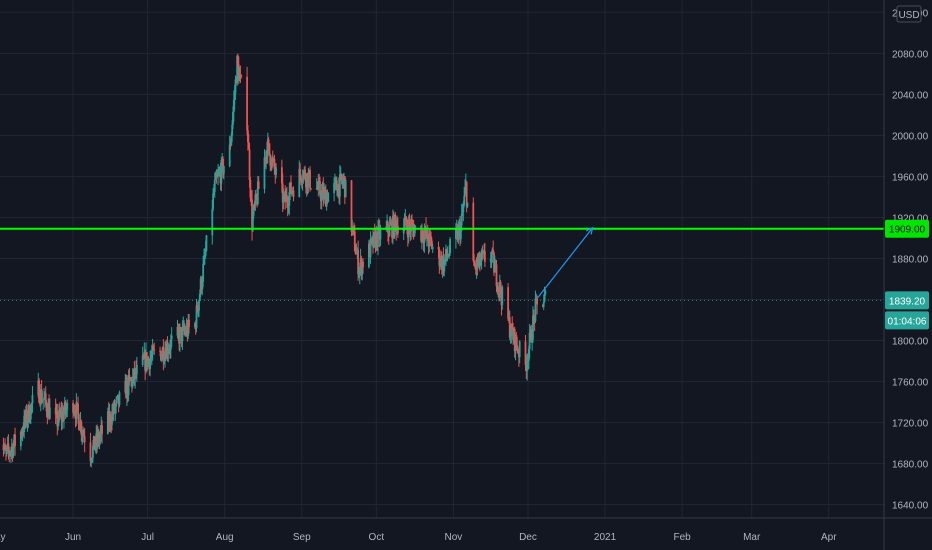 The height and width of the screenshot is (550, 932). What do you see at coordinates (418, 537) in the screenshot?
I see `time-axis: May Jun Jul Aug Sep Oct Nov Dec 2021 Feb Mar Apr` at bounding box center [418, 537].